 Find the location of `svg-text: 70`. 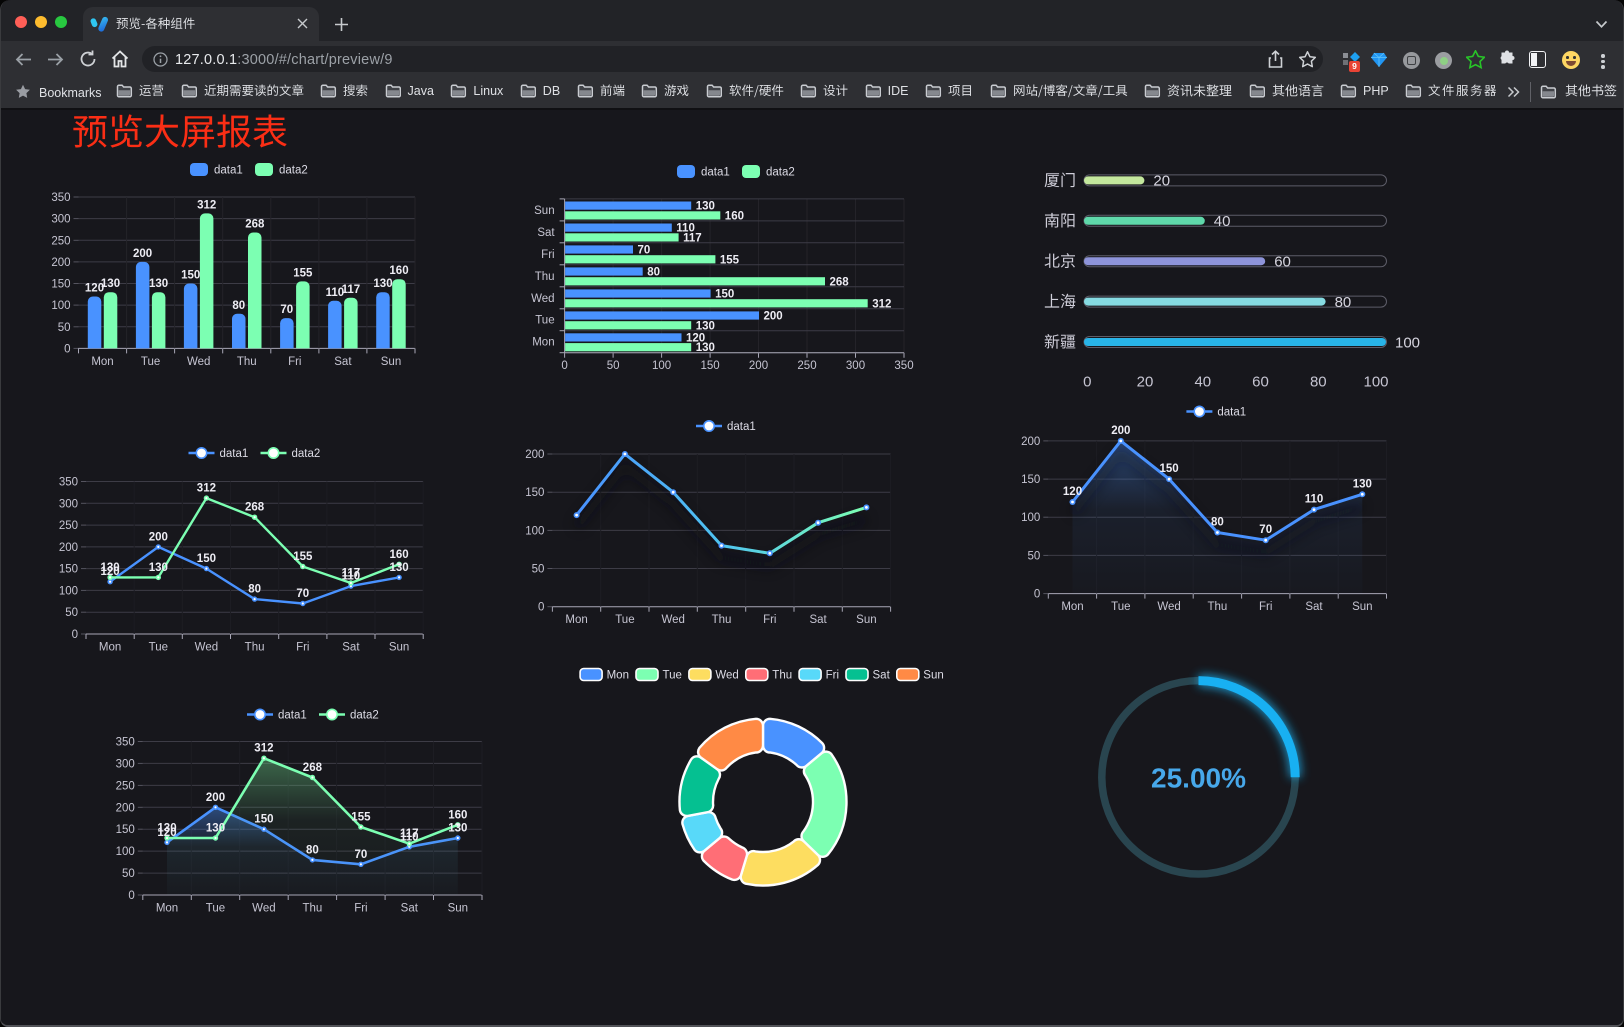

svg-text: 70 is located at coordinates (302, 594).